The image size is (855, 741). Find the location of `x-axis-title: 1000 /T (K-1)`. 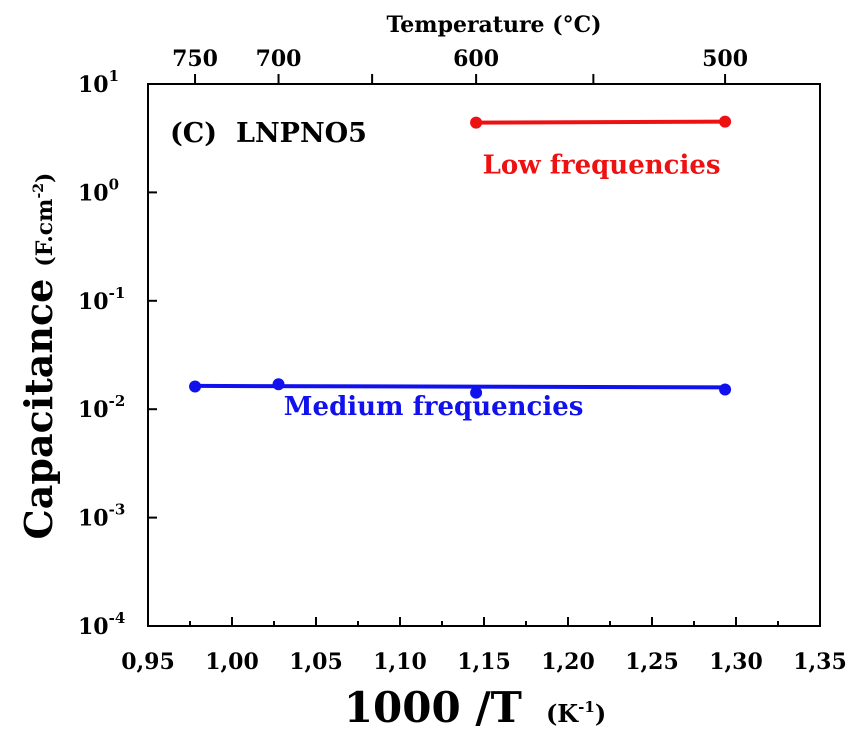

x-axis-title: 1000 /T (K-1) is located at coordinates (475, 707).